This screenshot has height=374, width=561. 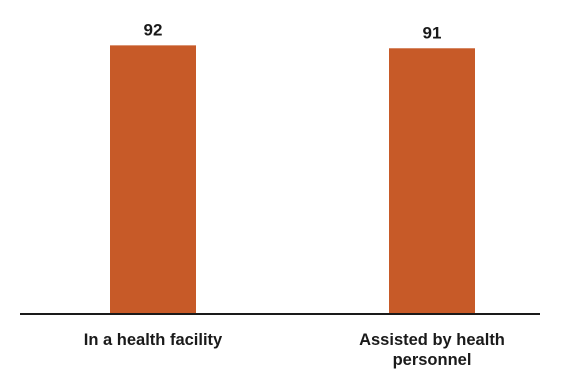 What do you see at coordinates (432, 340) in the screenshot?
I see `category-label-2-line-1: Assisted by health` at bounding box center [432, 340].